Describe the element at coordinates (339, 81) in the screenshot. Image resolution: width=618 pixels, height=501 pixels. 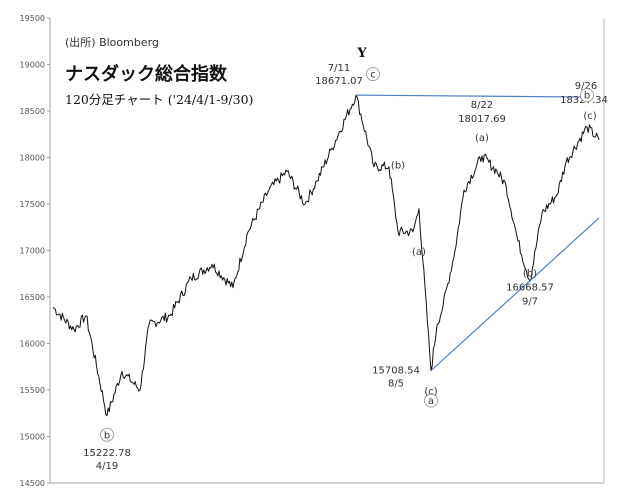
I see `point-7-11-value: 18671.07` at that location.